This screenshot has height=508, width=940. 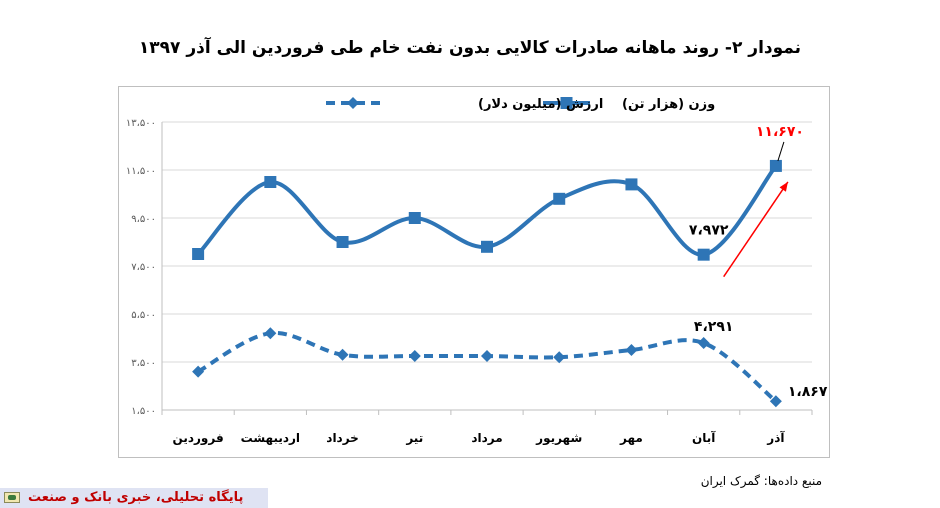 I want to click on y-tick-label: ۹،۵۰۰, so click(x=143, y=219).